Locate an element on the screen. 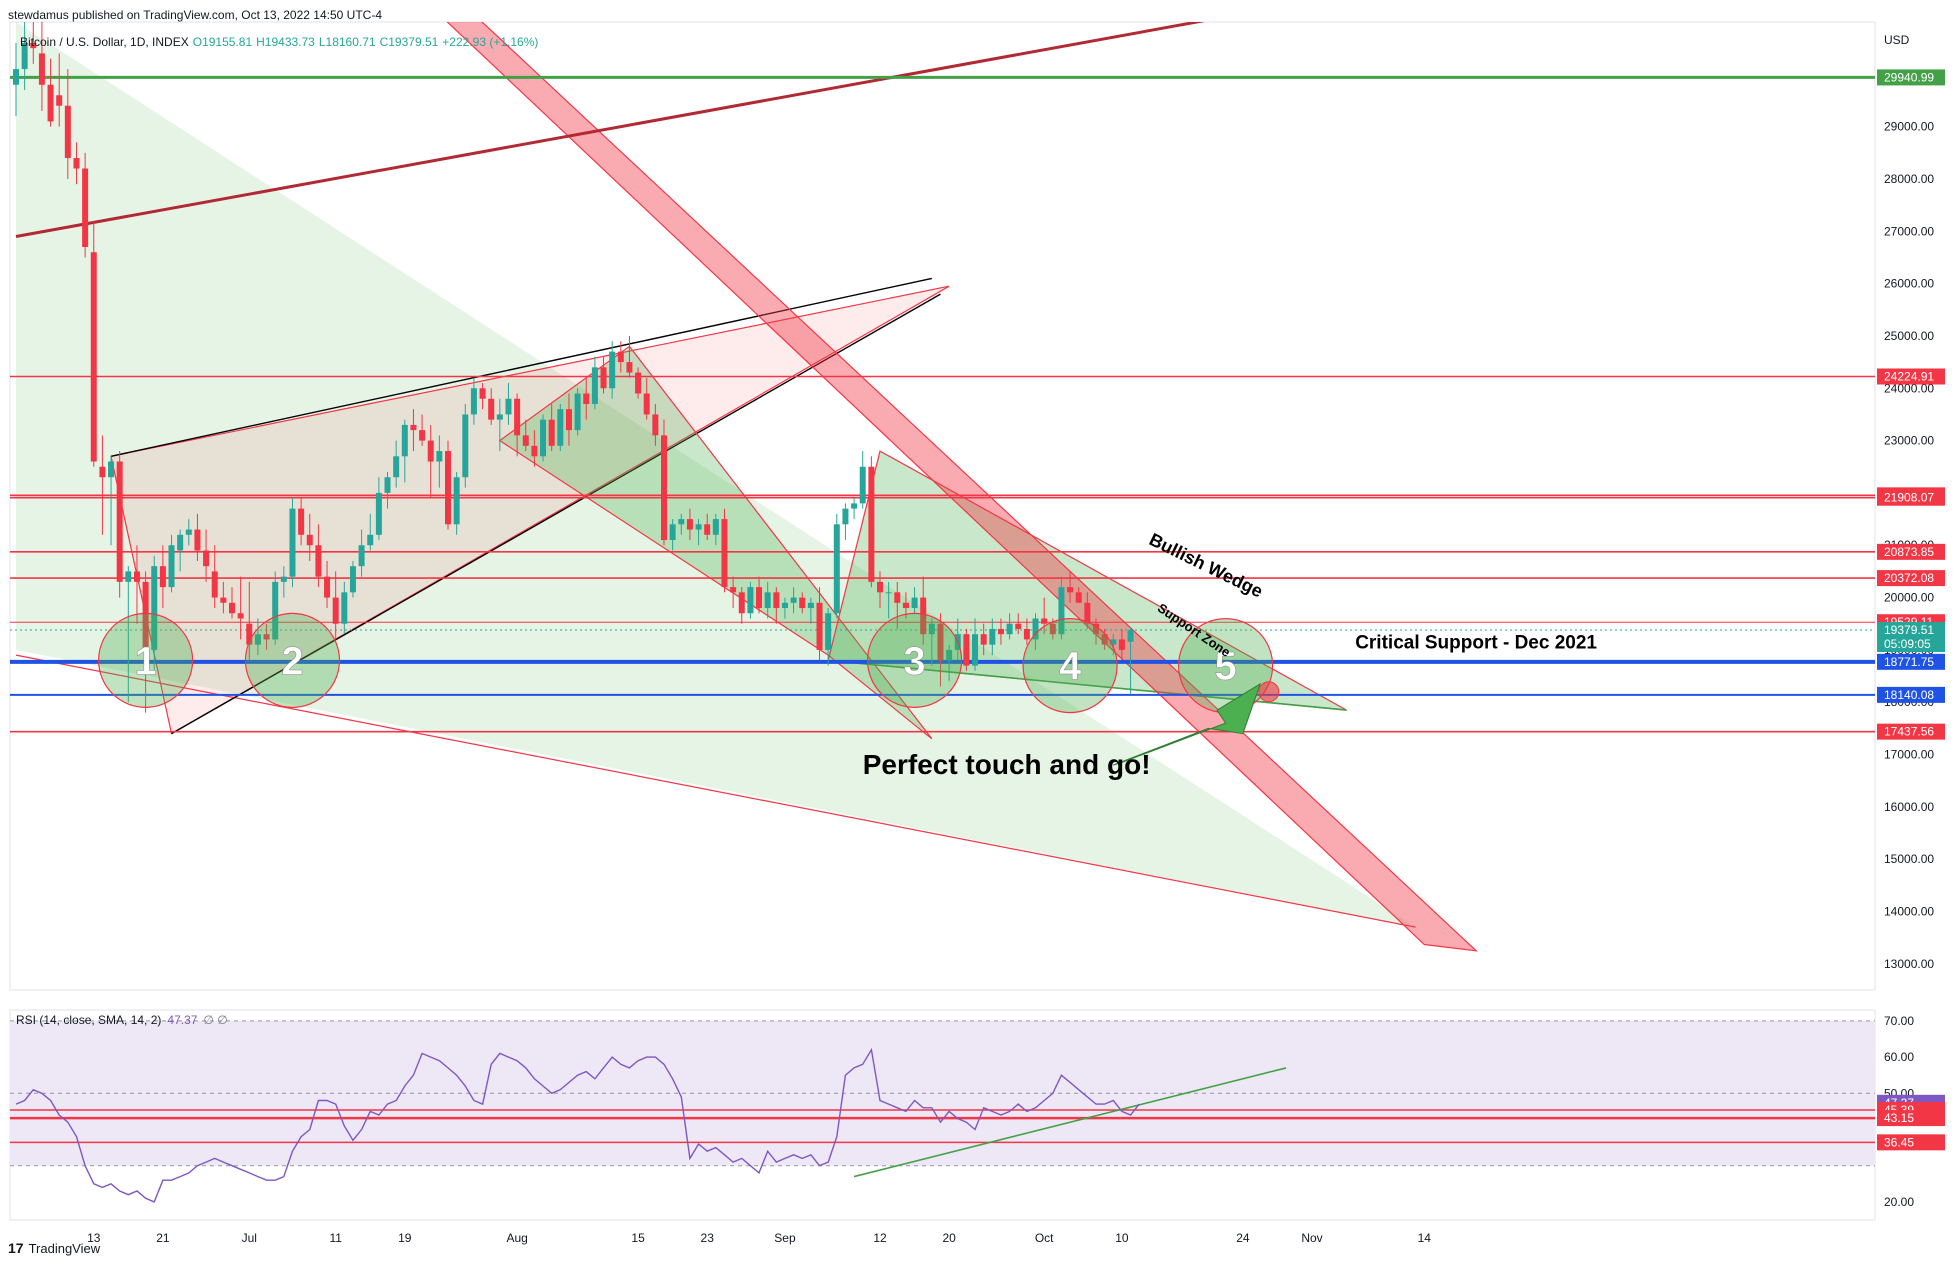 Image resolution: width=1955 pixels, height=1267 pixels. price-axis-tag-text: 18771.75 is located at coordinates (1909, 662).